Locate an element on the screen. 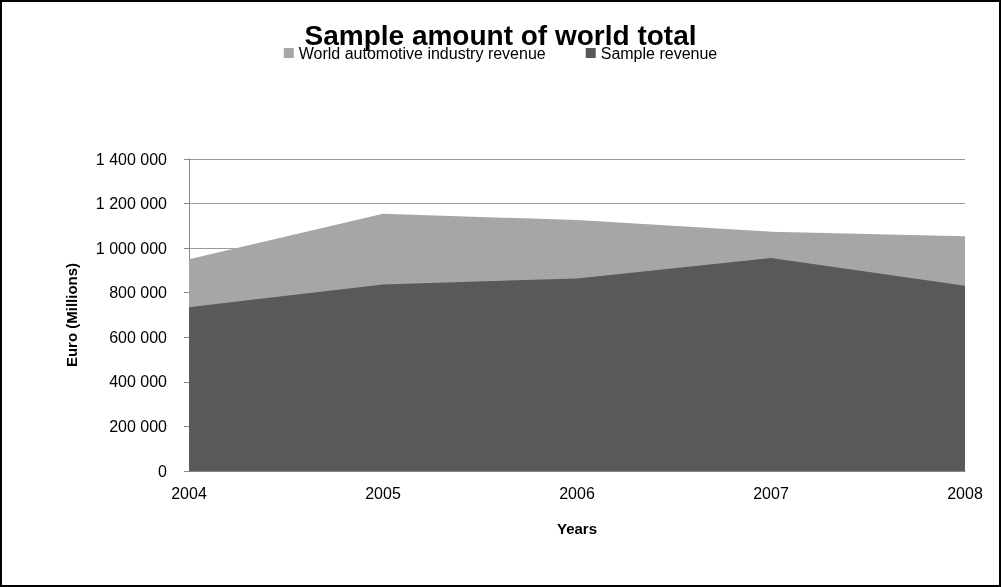 Image resolution: width=1001 pixels, height=587 pixels. legend-label: Sample revenue is located at coordinates (659, 53).